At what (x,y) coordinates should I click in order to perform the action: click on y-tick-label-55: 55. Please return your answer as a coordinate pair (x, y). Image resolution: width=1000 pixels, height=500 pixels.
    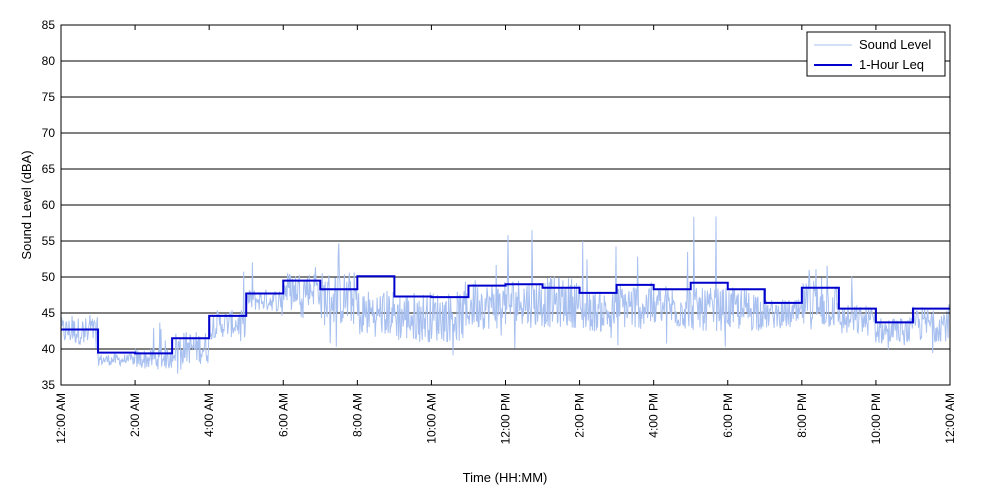
    Looking at the image, I should click on (49, 241).